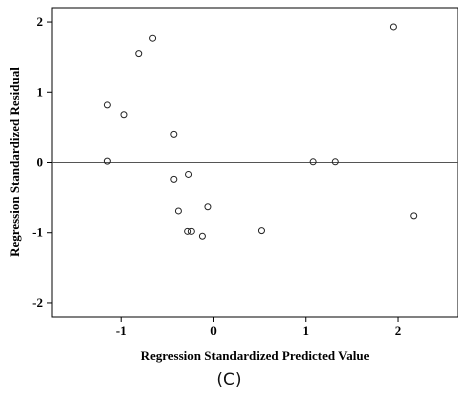 Image resolution: width=458 pixels, height=403 pixels. What do you see at coordinates (40, 91) in the screenshot?
I see `y-tick-label: 1` at bounding box center [40, 91].